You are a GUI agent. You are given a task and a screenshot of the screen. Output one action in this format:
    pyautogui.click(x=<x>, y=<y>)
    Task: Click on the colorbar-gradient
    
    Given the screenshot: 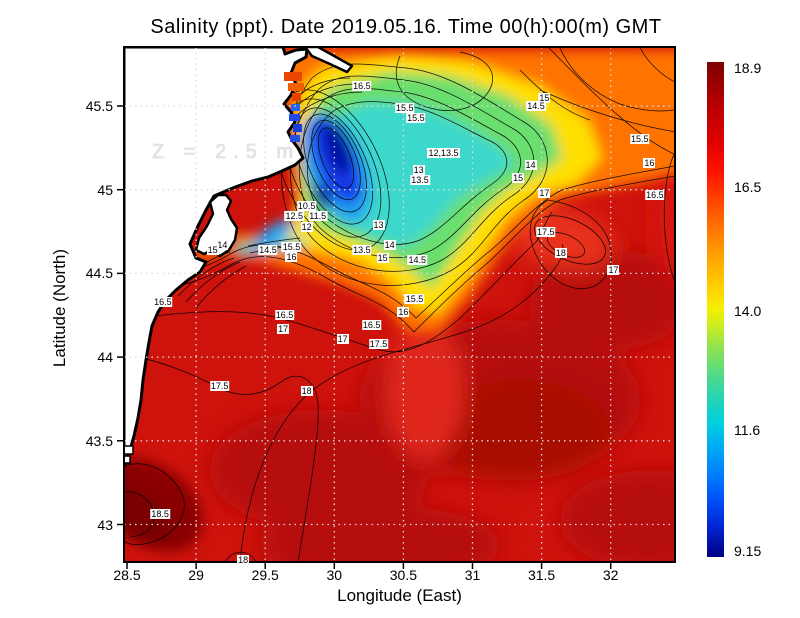 What is the action you would take?
    pyautogui.click(x=715, y=309)
    